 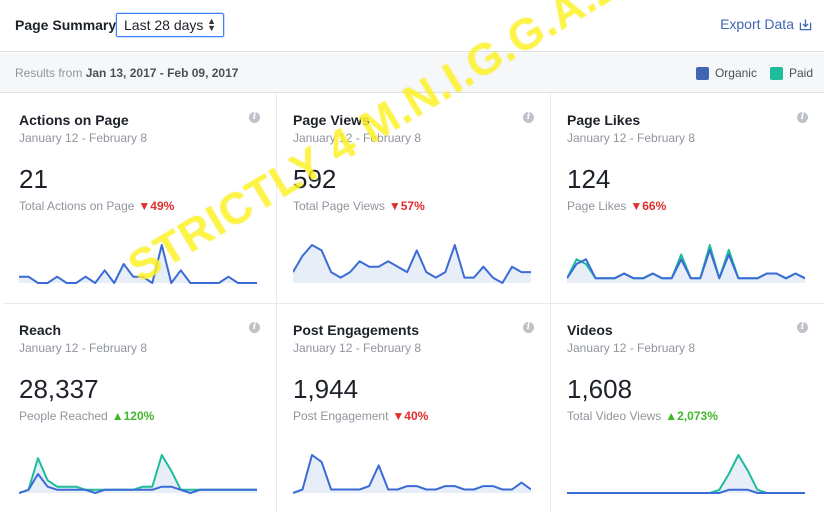 I want to click on card-title: Videos, so click(x=590, y=330).